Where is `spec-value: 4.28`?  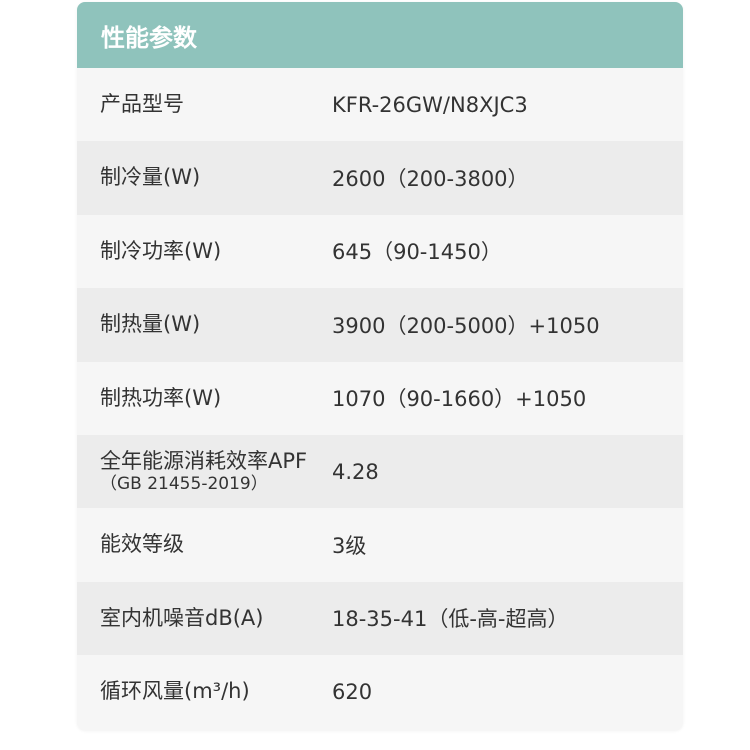
spec-value: 4.28 is located at coordinates (355, 471).